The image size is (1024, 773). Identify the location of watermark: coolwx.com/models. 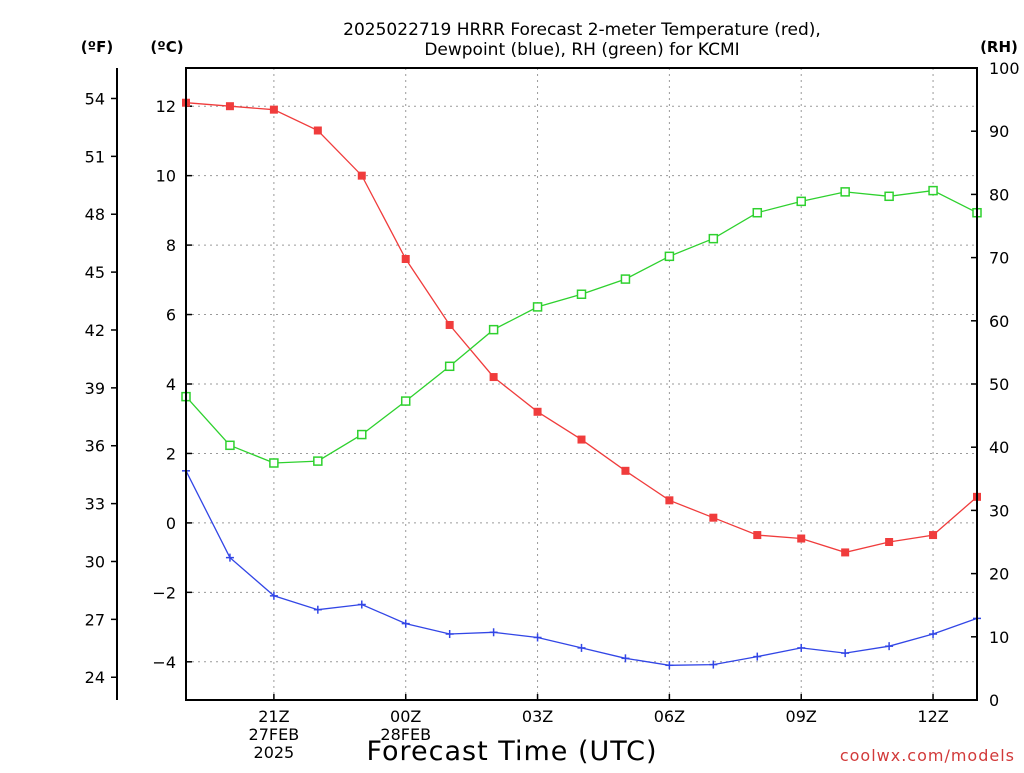
(927, 755).